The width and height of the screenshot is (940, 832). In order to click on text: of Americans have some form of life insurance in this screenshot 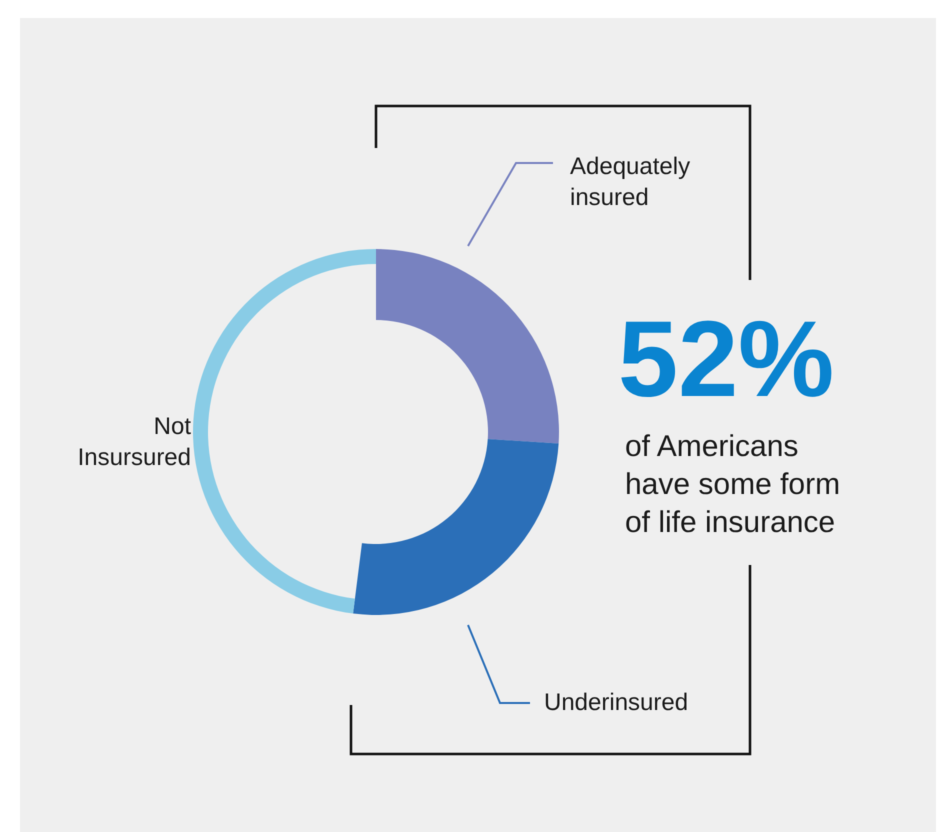, I will do `click(732, 484)`.